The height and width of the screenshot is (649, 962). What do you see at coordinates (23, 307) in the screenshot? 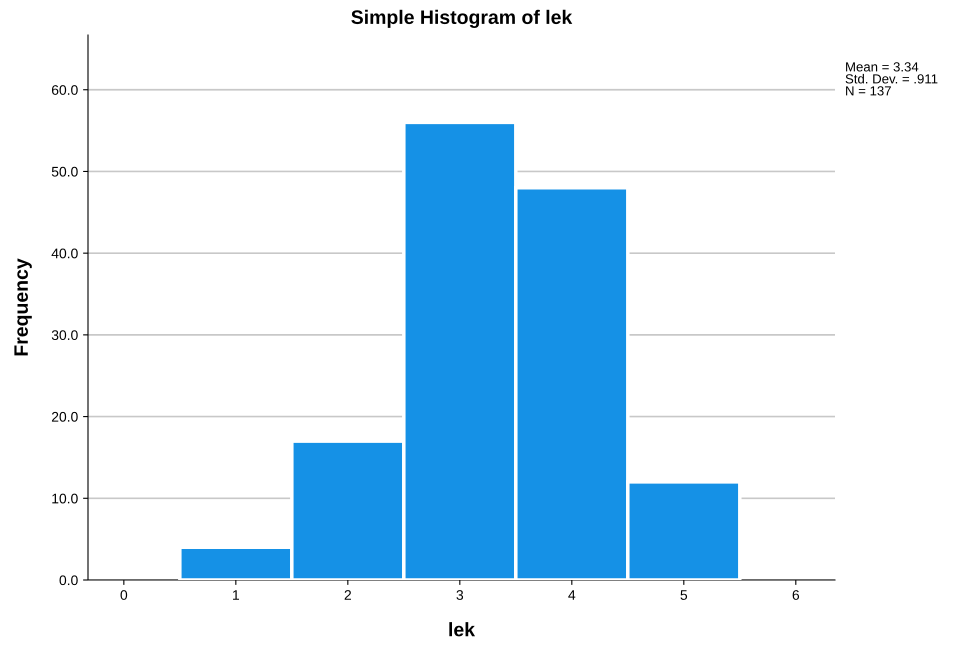
I see `y-axis-title: Frequency` at bounding box center [23, 307].